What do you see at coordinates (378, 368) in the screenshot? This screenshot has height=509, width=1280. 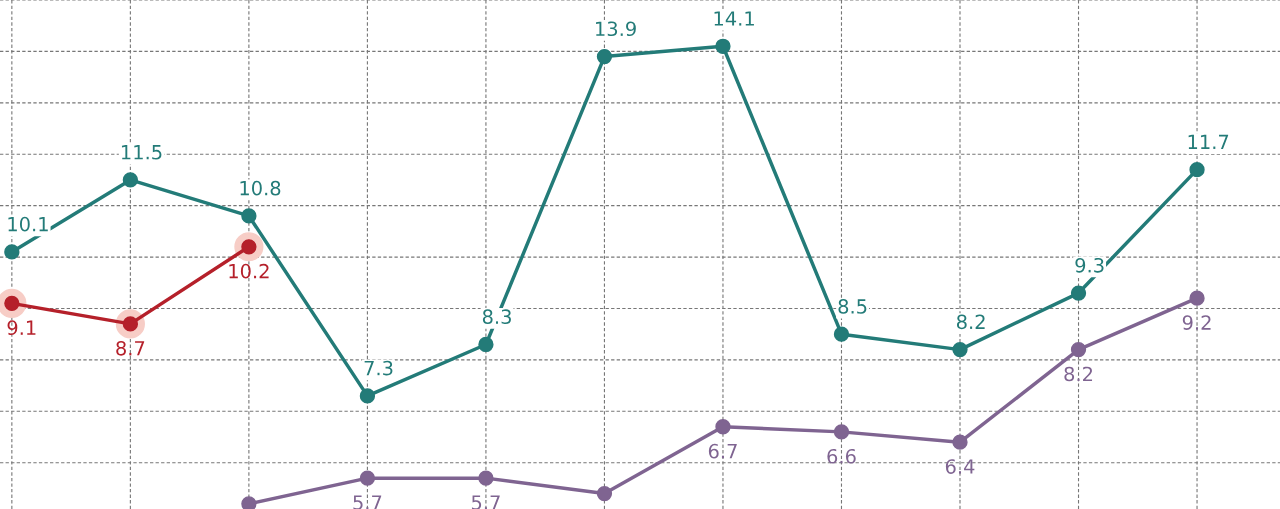 I see `data-label: 7.3` at bounding box center [378, 368].